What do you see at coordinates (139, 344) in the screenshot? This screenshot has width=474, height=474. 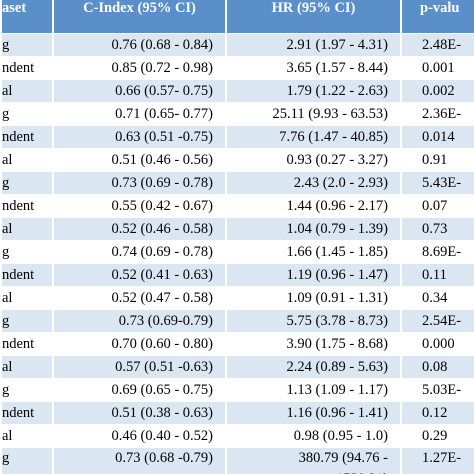 I see `table-cell: 0.70 (0.60 - 0.80)` at bounding box center [139, 344].